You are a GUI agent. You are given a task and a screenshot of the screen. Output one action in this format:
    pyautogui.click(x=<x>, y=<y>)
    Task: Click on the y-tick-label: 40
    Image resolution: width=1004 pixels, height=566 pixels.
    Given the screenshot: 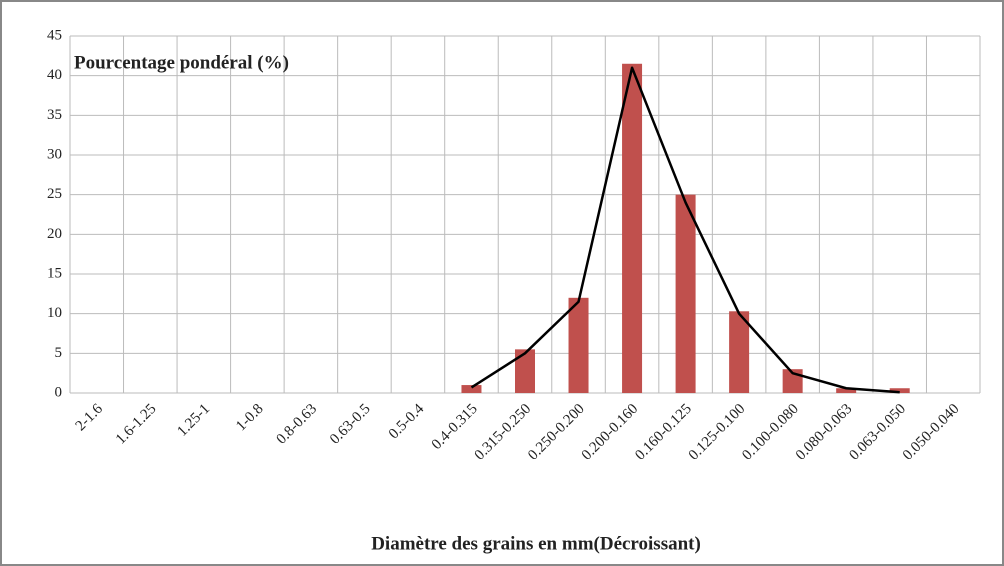 What is the action you would take?
    pyautogui.click(x=54, y=75)
    